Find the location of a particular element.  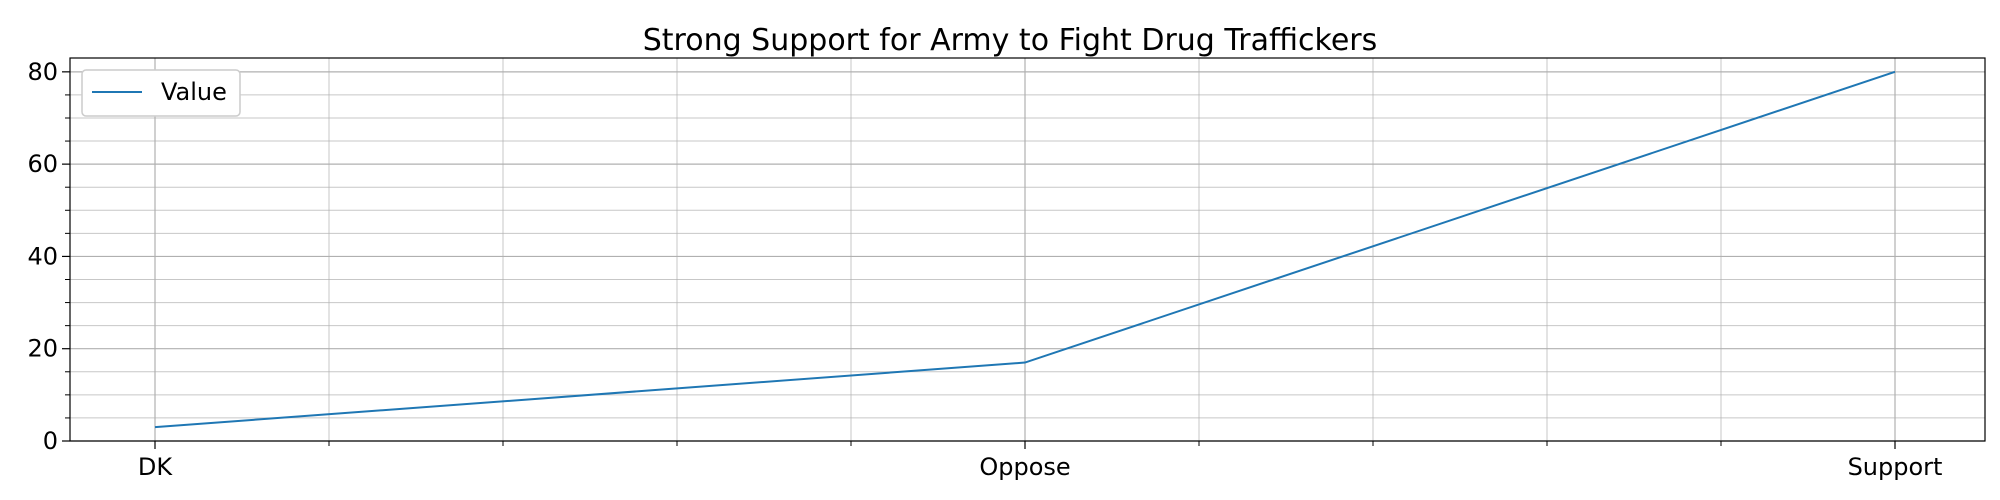

legend: Value is located at coordinates (161, 93).